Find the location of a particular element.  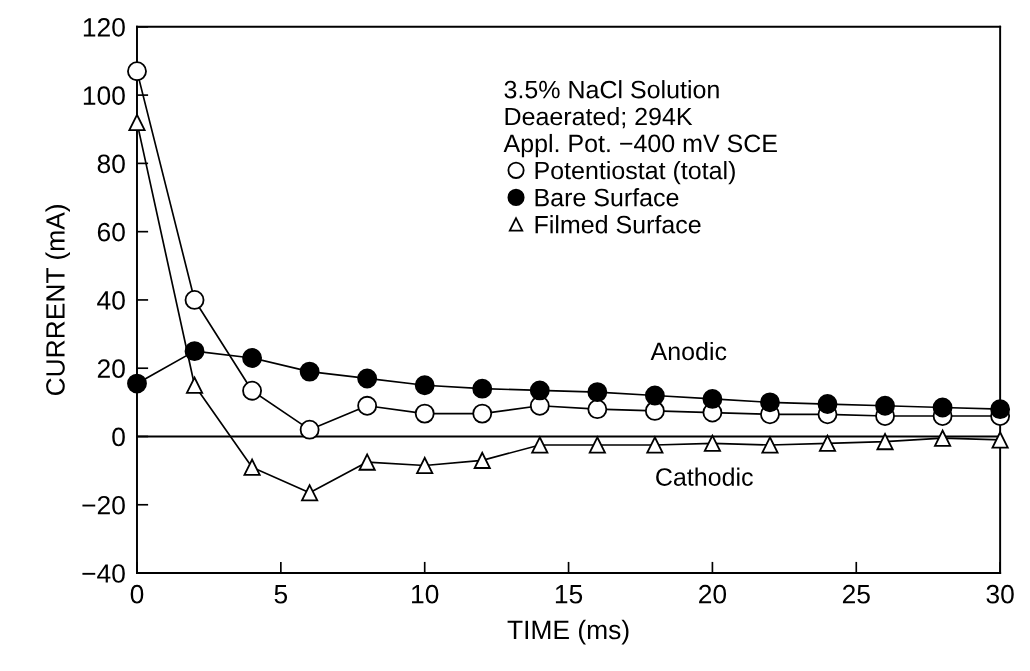

x-tick-label: 0 is located at coordinates (137, 594).